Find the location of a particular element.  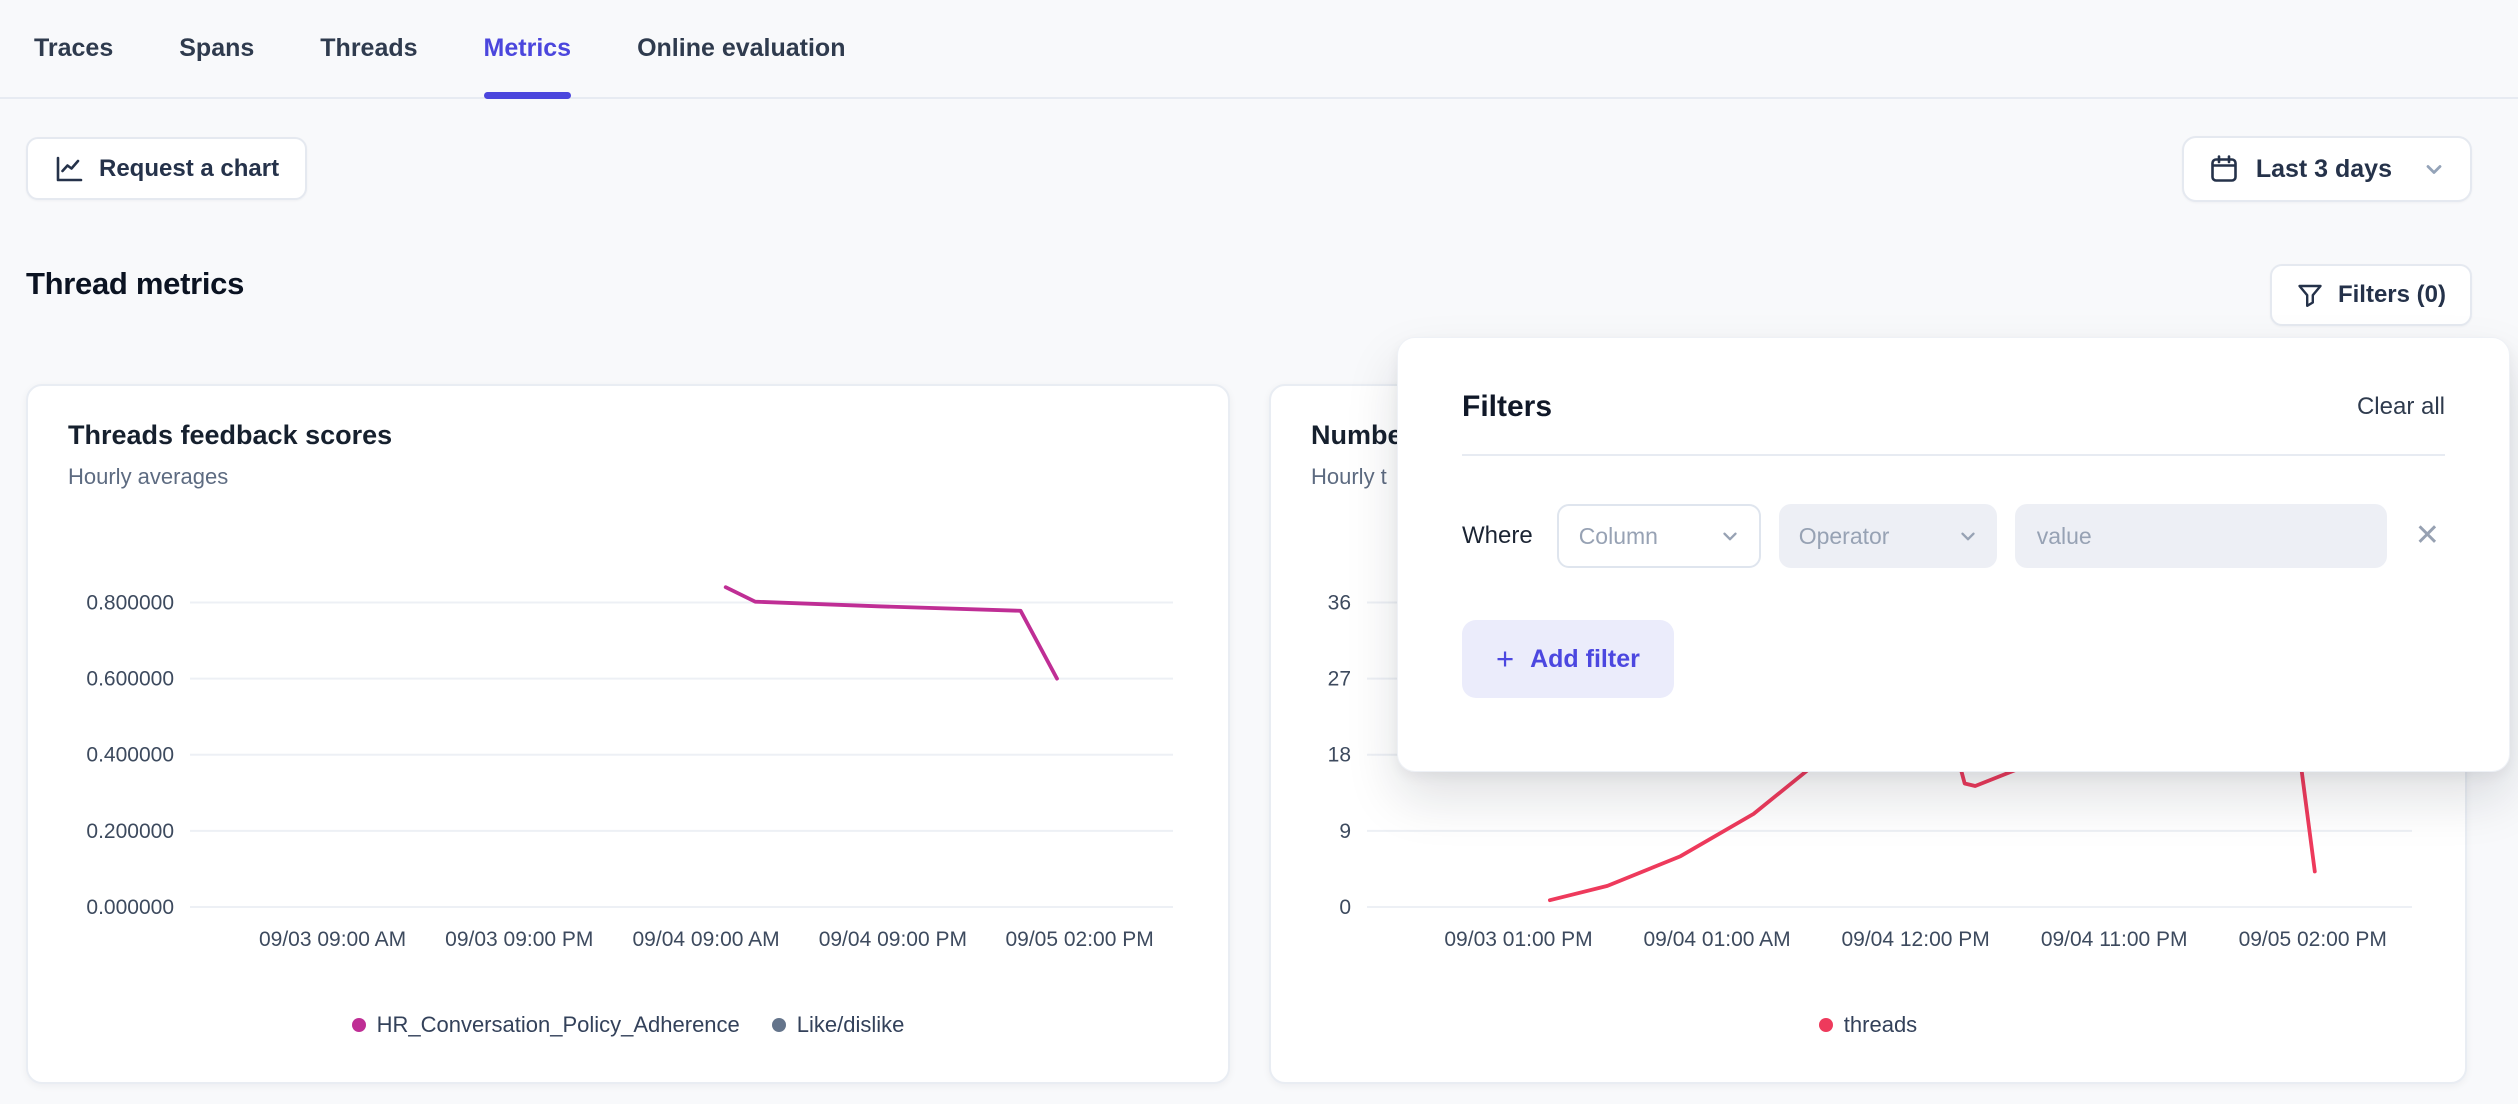

divider is located at coordinates (1953, 455).